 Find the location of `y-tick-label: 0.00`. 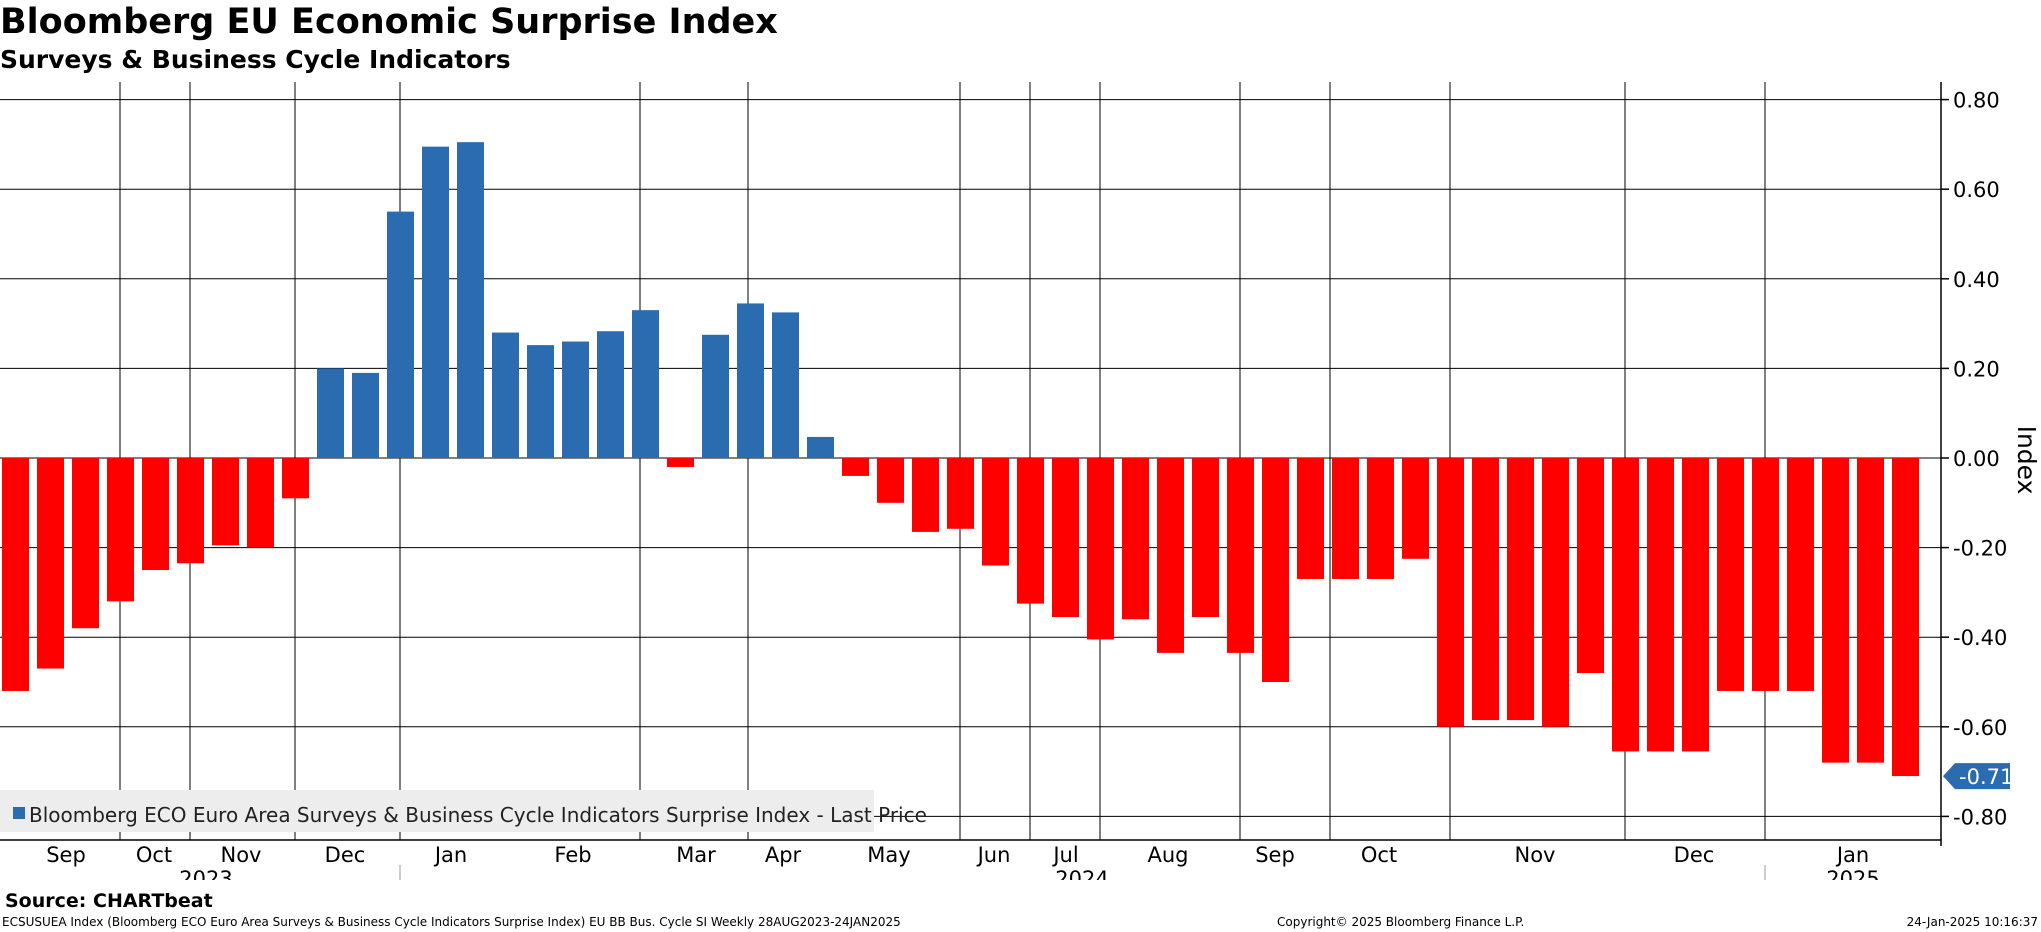

y-tick-label: 0.00 is located at coordinates (1976, 459).